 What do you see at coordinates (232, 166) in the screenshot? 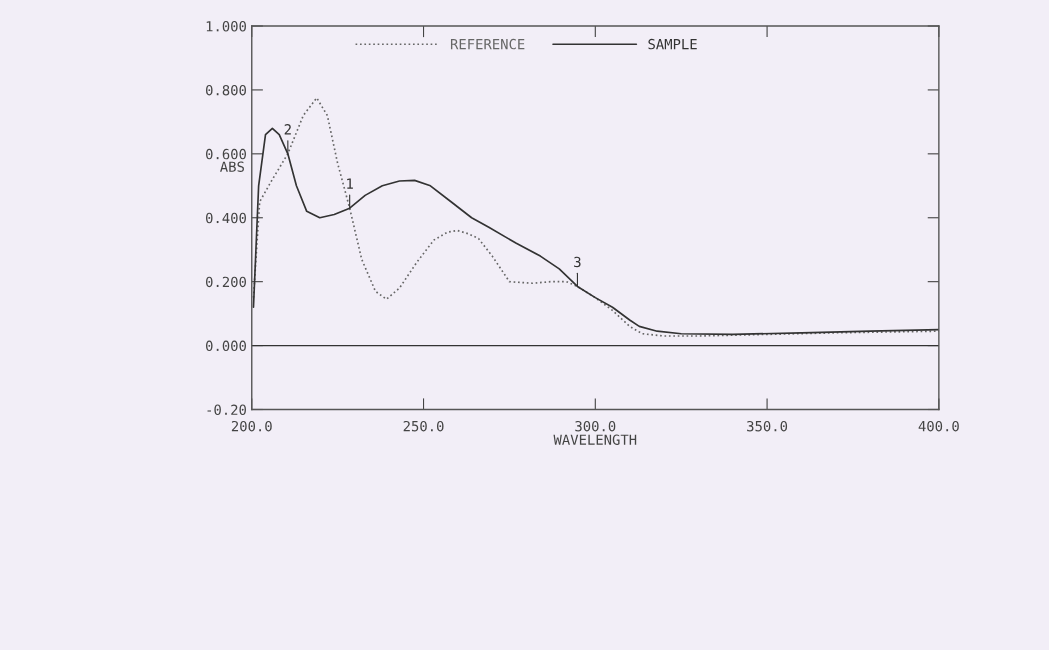
I see `y-axis-title: ABS` at bounding box center [232, 166].